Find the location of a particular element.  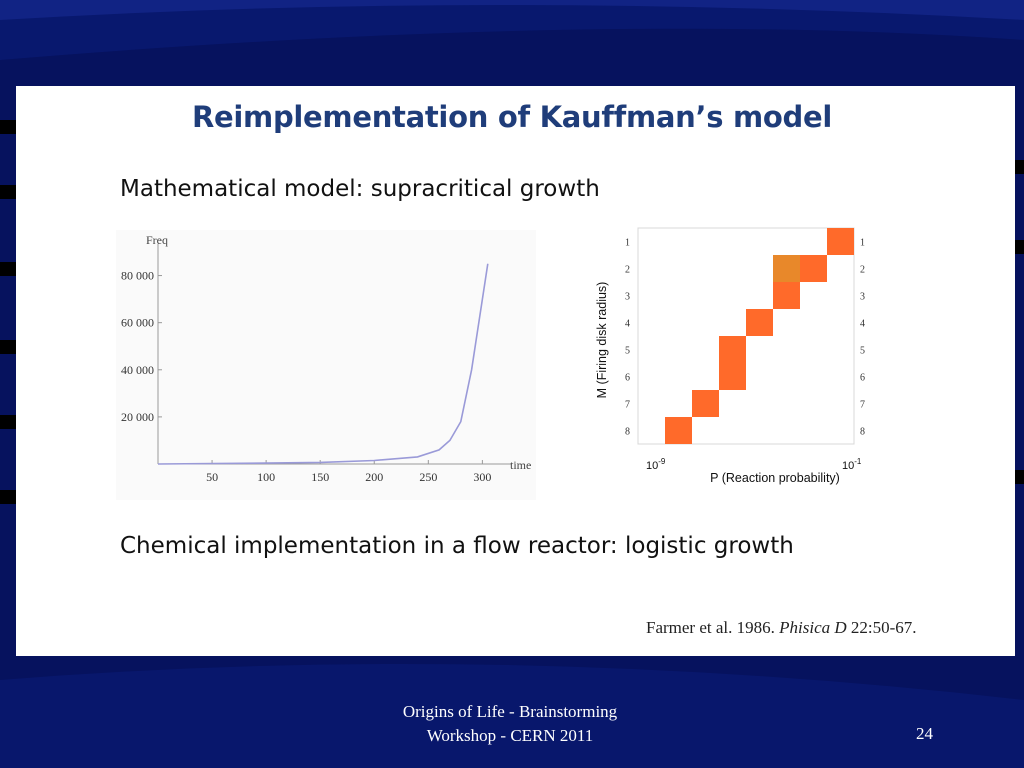

heatmap-y-tick-left: 3 is located at coordinates (627, 297).